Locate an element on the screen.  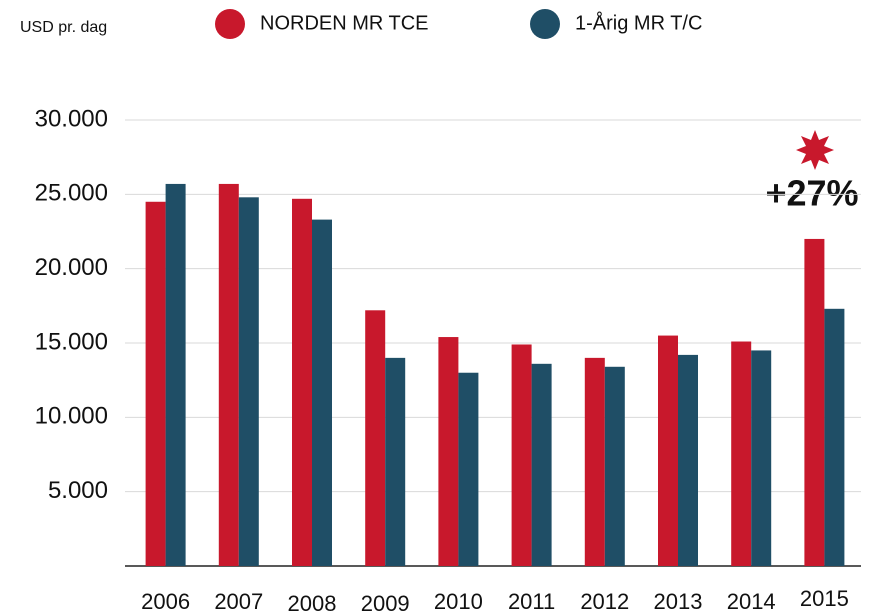
y-tick-label: 20.000 is located at coordinates (71, 267).